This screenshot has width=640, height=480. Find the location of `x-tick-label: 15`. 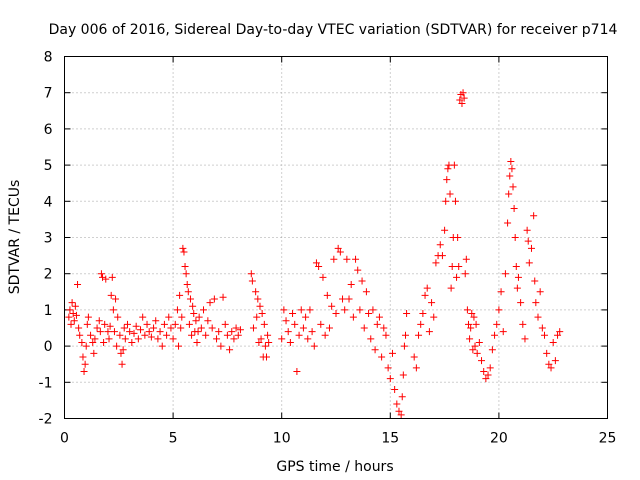

x-tick-label: 15 is located at coordinates (390, 439).